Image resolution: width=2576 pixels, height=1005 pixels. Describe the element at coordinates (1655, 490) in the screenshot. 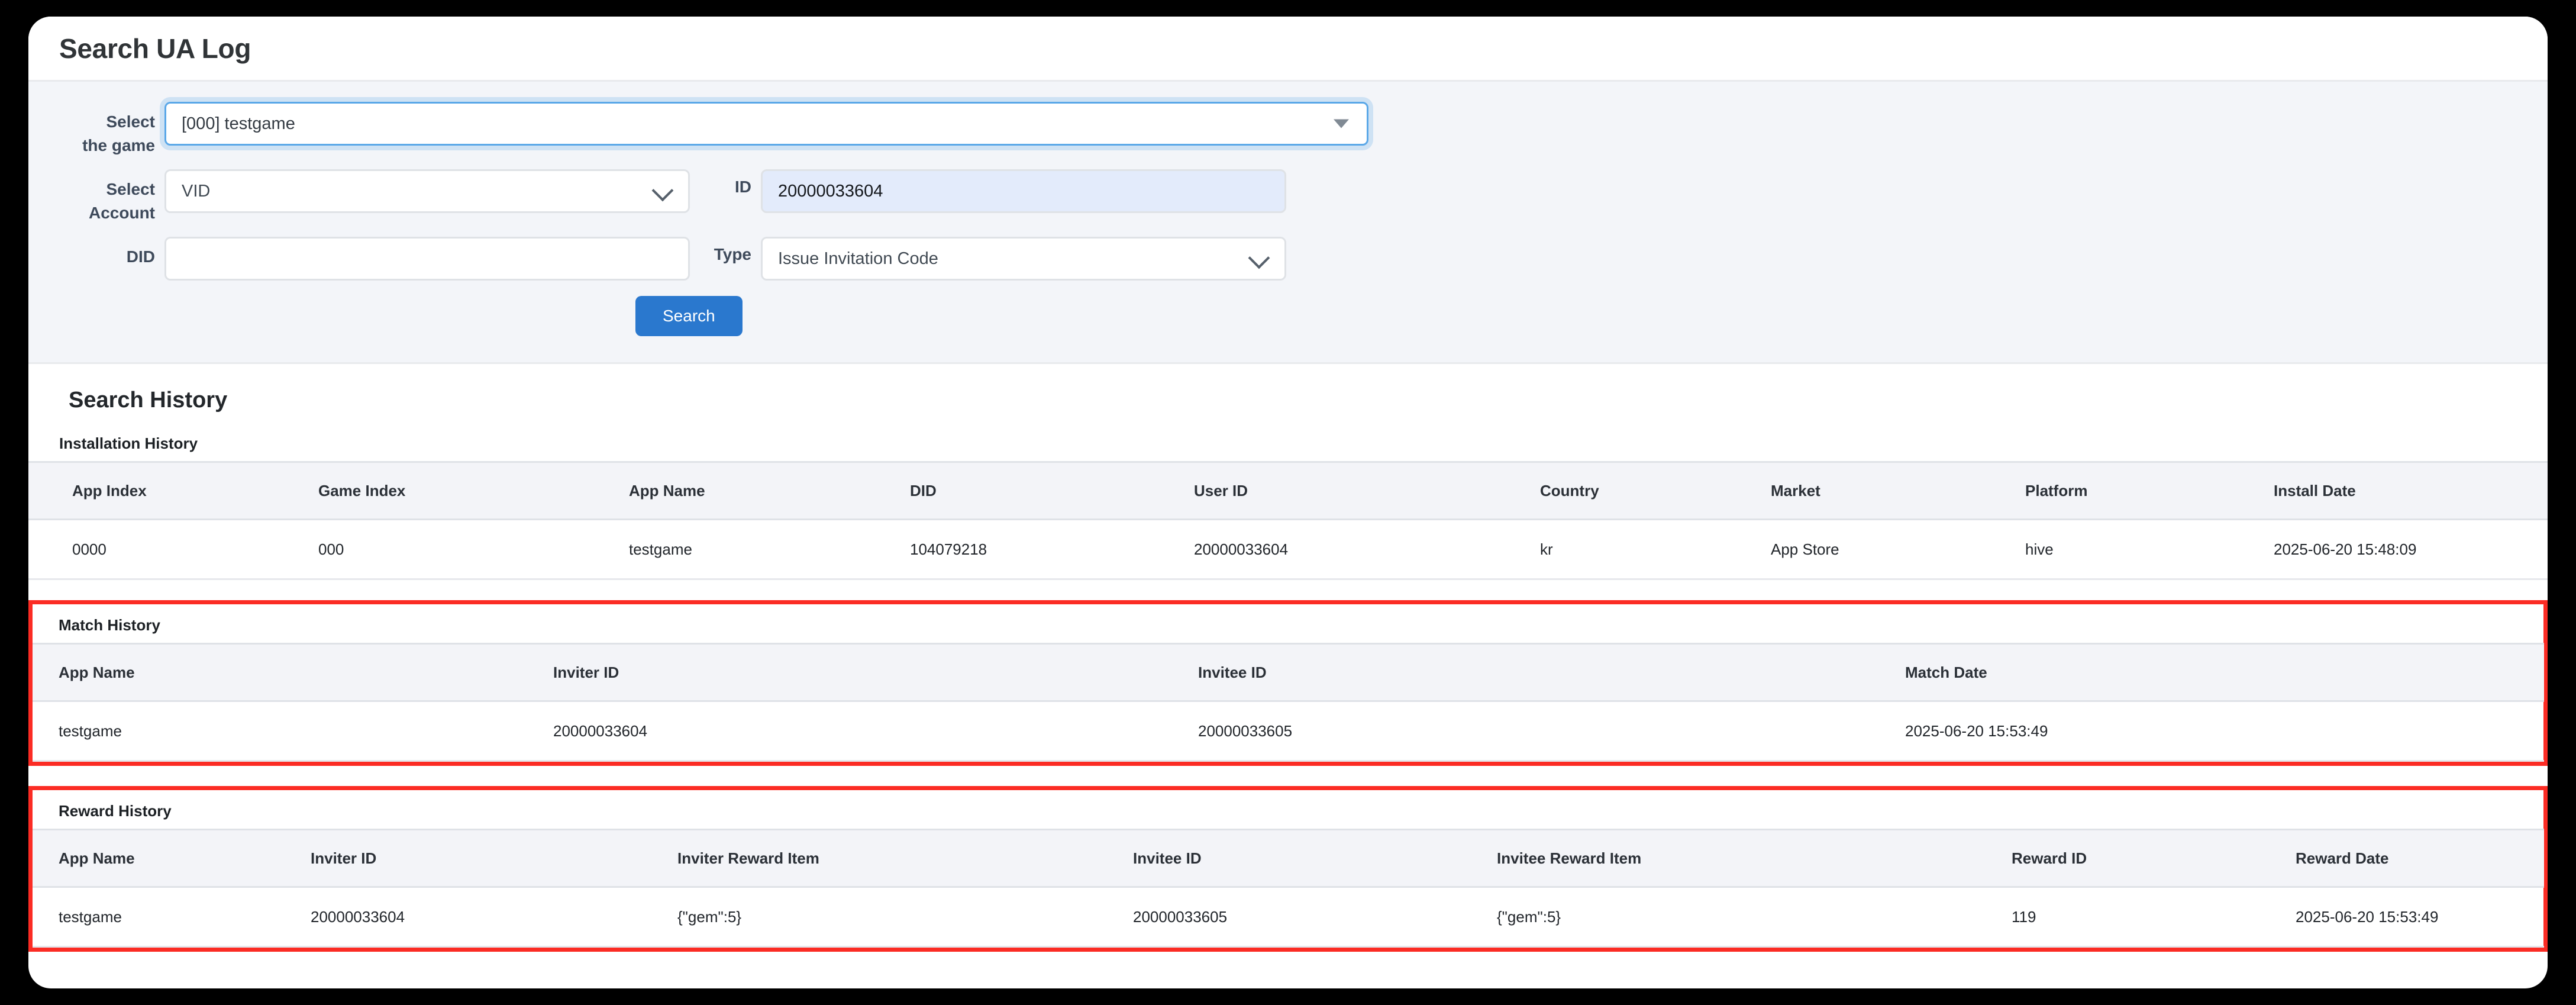

I see `column-header: Country` at that location.